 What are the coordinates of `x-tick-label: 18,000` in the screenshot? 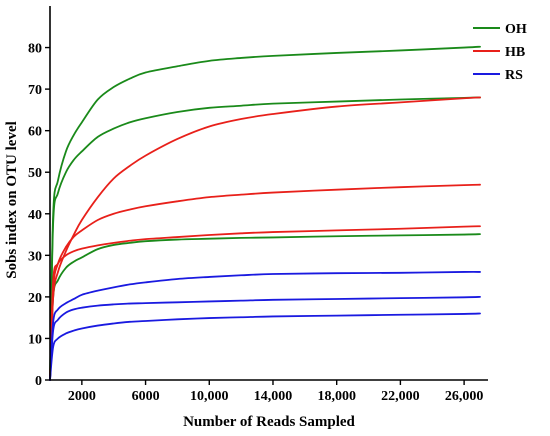 It's located at (336, 396).